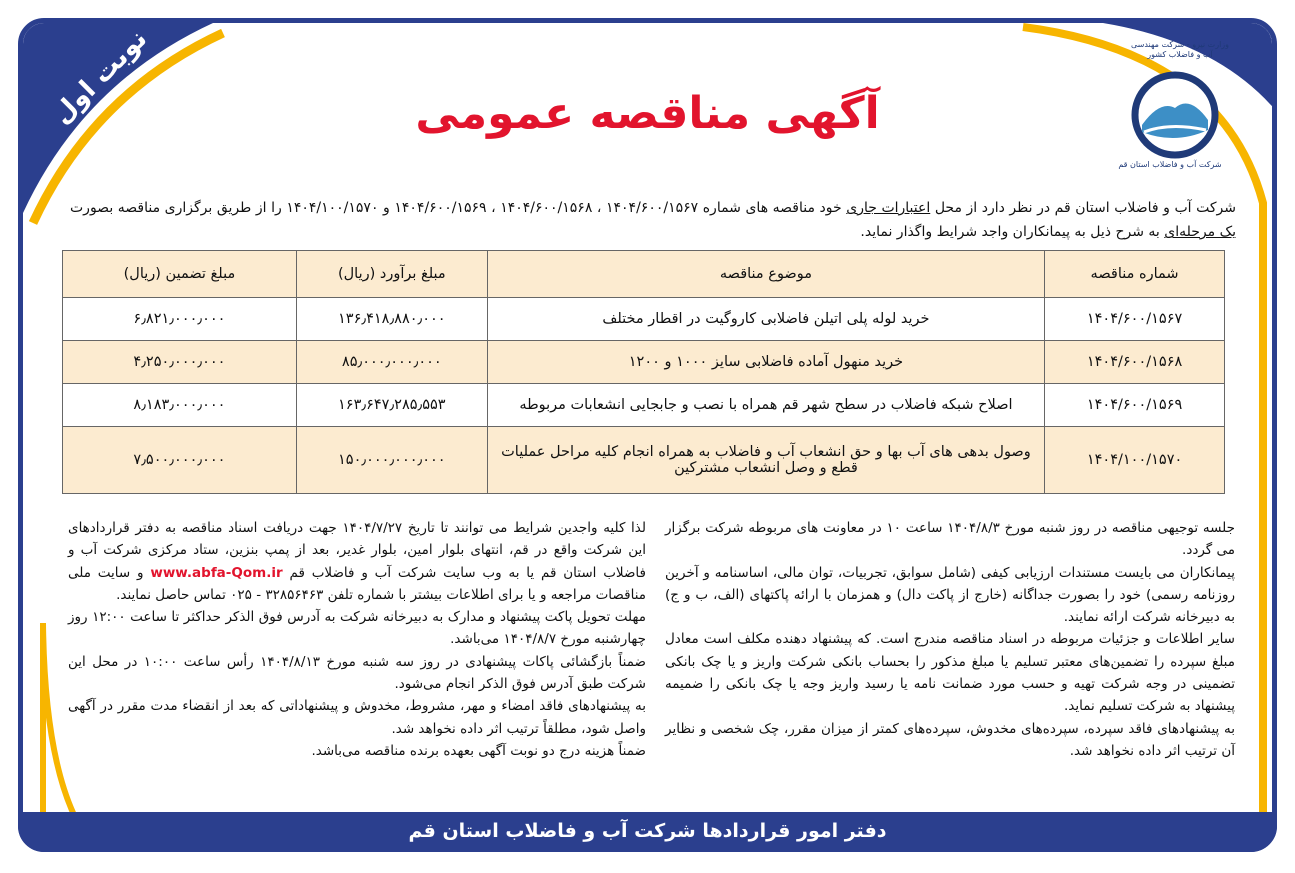  I want to click on tender-estimate: ۱۳۶٫۴۱۸٫۸۸۰٫۰۰۰, so click(391, 319).